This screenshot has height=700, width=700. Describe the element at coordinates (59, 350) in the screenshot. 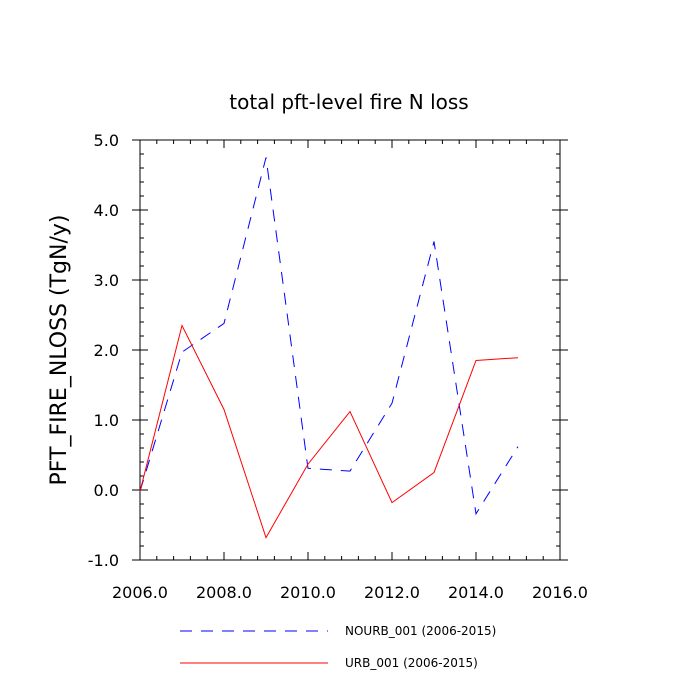

I see `y-axis-label: PFT_FIRE_NLOSS (TgN/y)` at that location.